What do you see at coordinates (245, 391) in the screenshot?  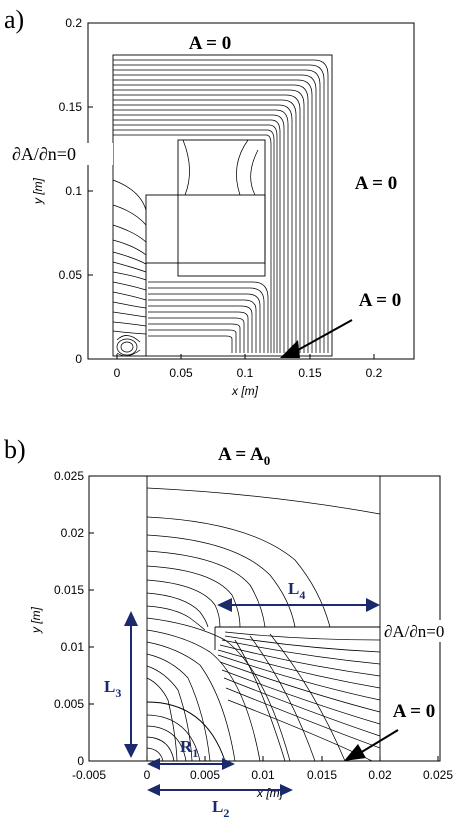 I see `panel-a-xlabel: x [m]` at bounding box center [245, 391].